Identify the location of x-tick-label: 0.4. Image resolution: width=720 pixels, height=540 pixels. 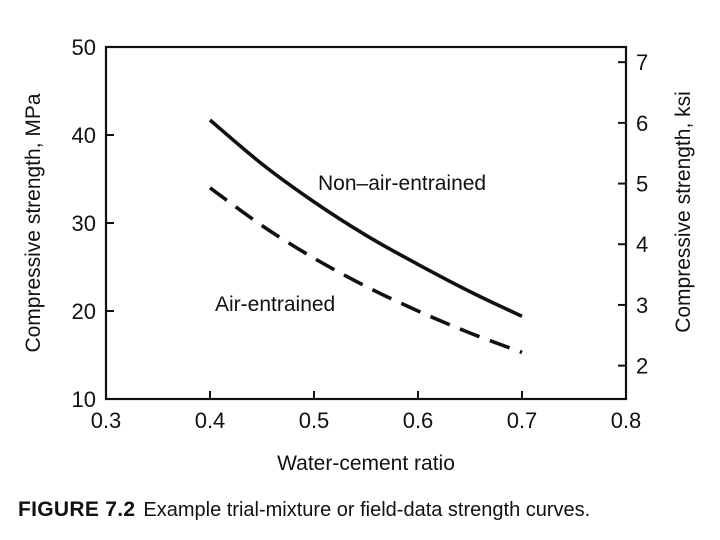
(210, 420).